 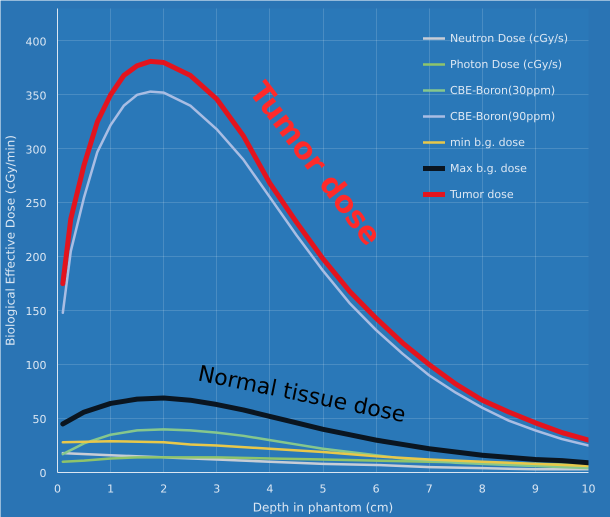 I want to click on x-tick-label: 4, so click(x=270, y=489).